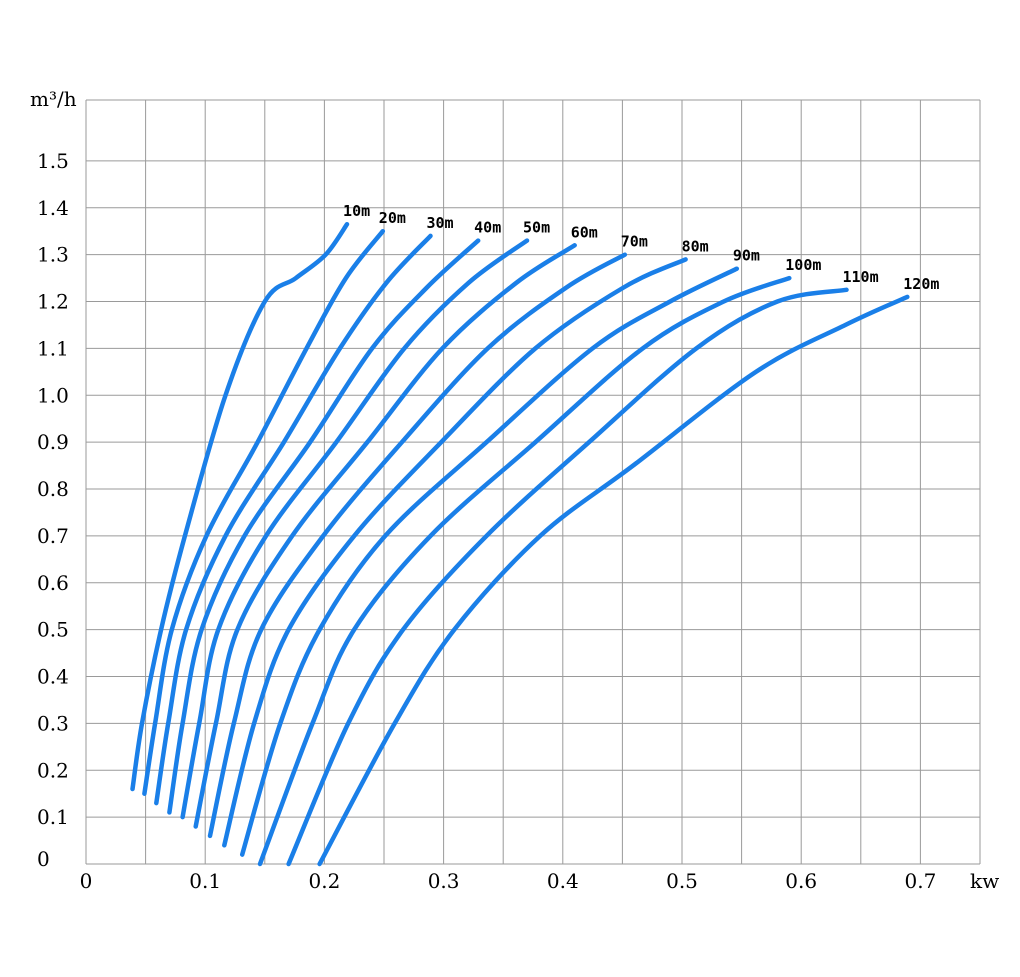 Image resolution: width=1020 pixels, height=977 pixels. I want to click on y-tick-label: 1.2, so click(53, 302).